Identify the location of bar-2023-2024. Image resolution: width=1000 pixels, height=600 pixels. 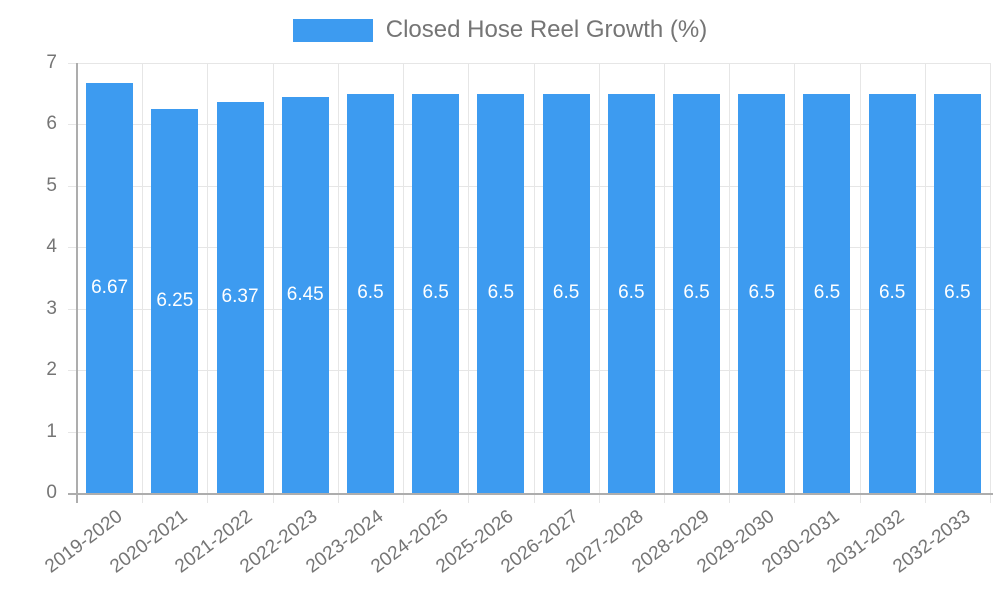
(370, 293).